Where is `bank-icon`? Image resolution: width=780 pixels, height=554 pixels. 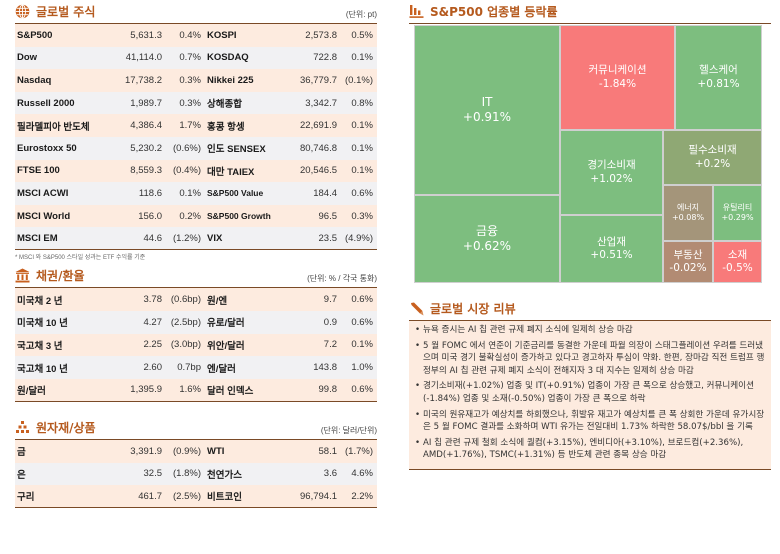
bank-icon is located at coordinates (22, 275).